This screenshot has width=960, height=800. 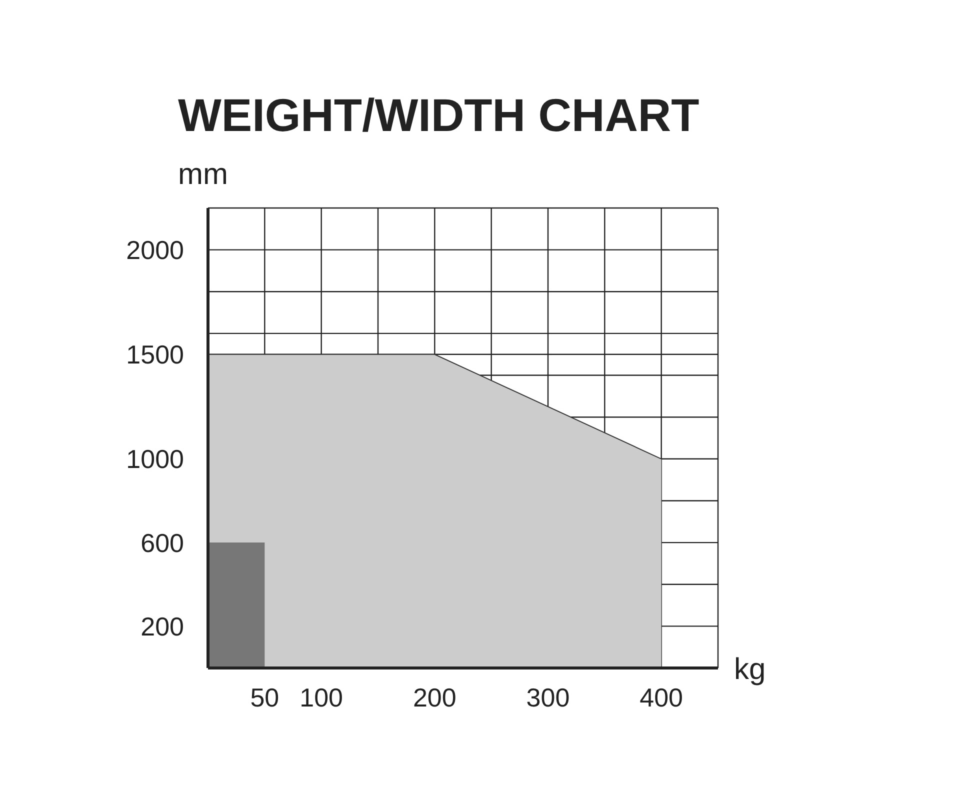 I want to click on y-tick-label: 200, so click(x=162, y=626).